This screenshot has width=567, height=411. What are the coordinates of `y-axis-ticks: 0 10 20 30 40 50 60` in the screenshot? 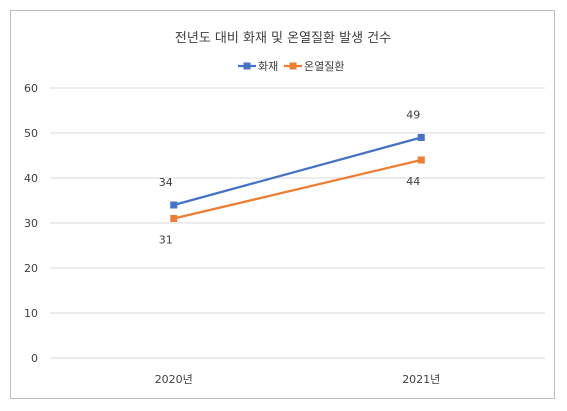 It's located at (31, 223).